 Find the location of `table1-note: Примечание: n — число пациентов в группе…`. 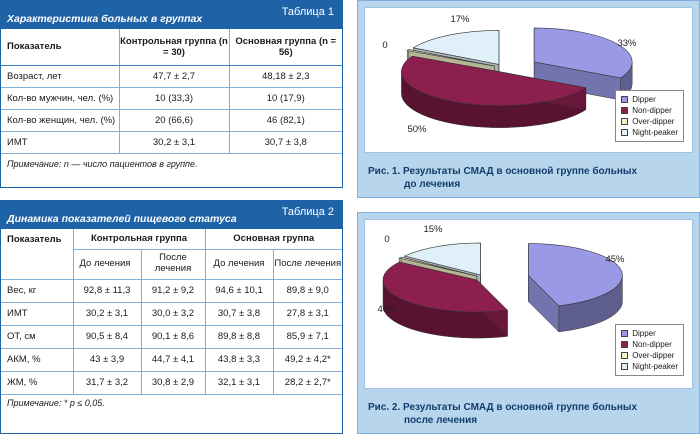

table1-note: Примечание: n — число пациентов в группе… is located at coordinates (102, 163).